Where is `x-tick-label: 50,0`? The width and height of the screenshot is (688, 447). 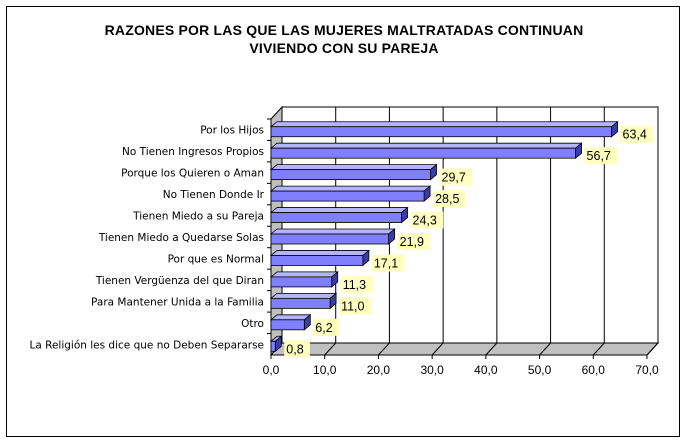 x-tick-label: 50,0 is located at coordinates (540, 370).